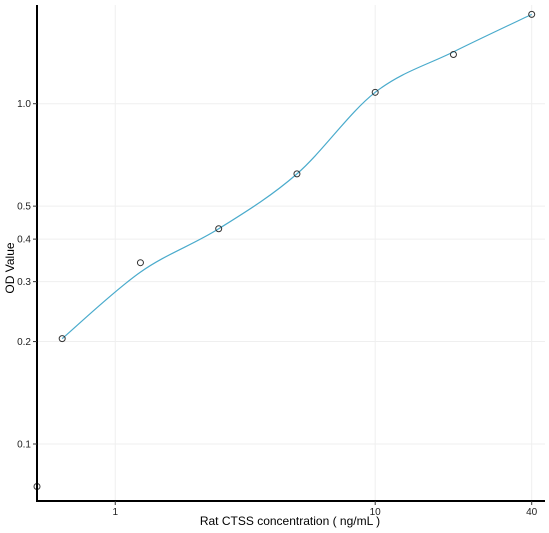 The image size is (549, 533). What do you see at coordinates (376, 512) in the screenshot?
I see `x-tick-label: 10` at bounding box center [376, 512].